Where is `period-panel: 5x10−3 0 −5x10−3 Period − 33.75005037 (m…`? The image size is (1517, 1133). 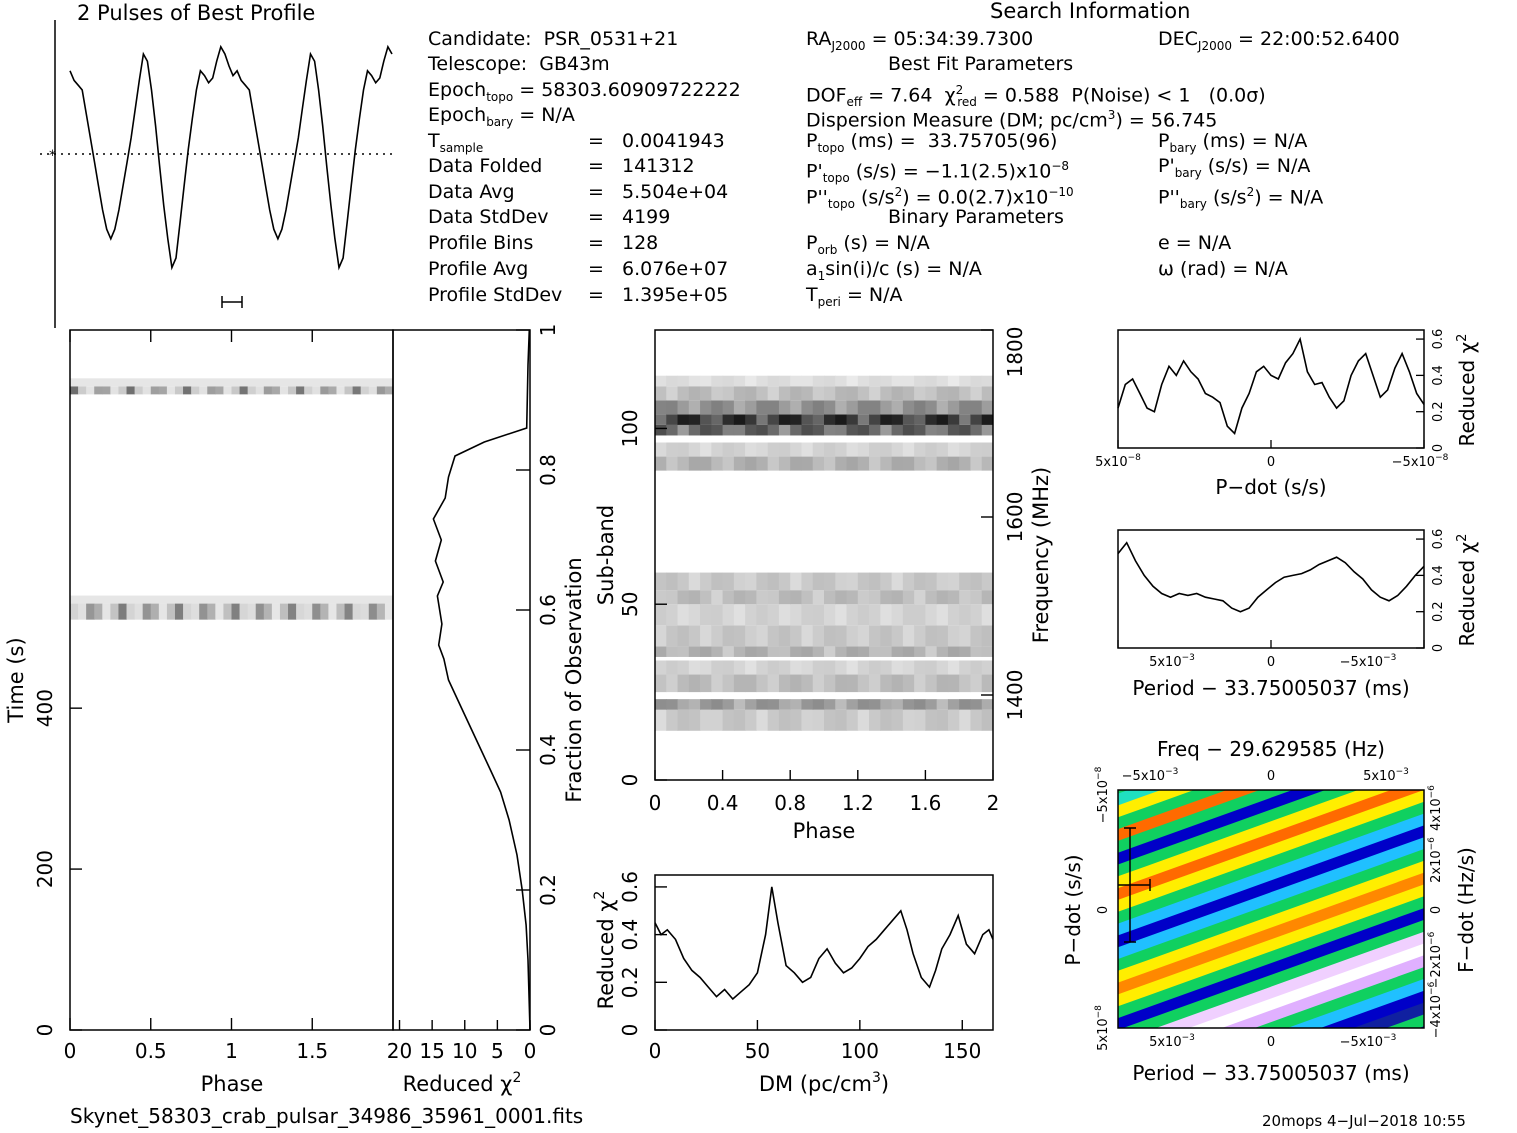
period-panel: 5x10−3 0 −5x10−3 Period − 33.75005037 (m… is located at coordinates (1298, 614).